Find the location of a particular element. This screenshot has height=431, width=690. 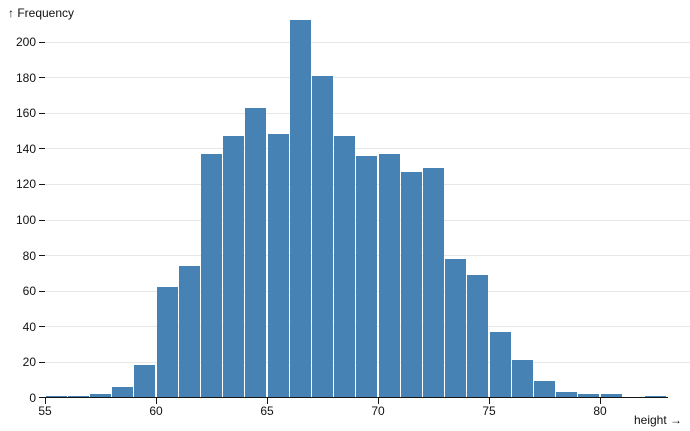

x-tick-label: 75 is located at coordinates (489, 411).